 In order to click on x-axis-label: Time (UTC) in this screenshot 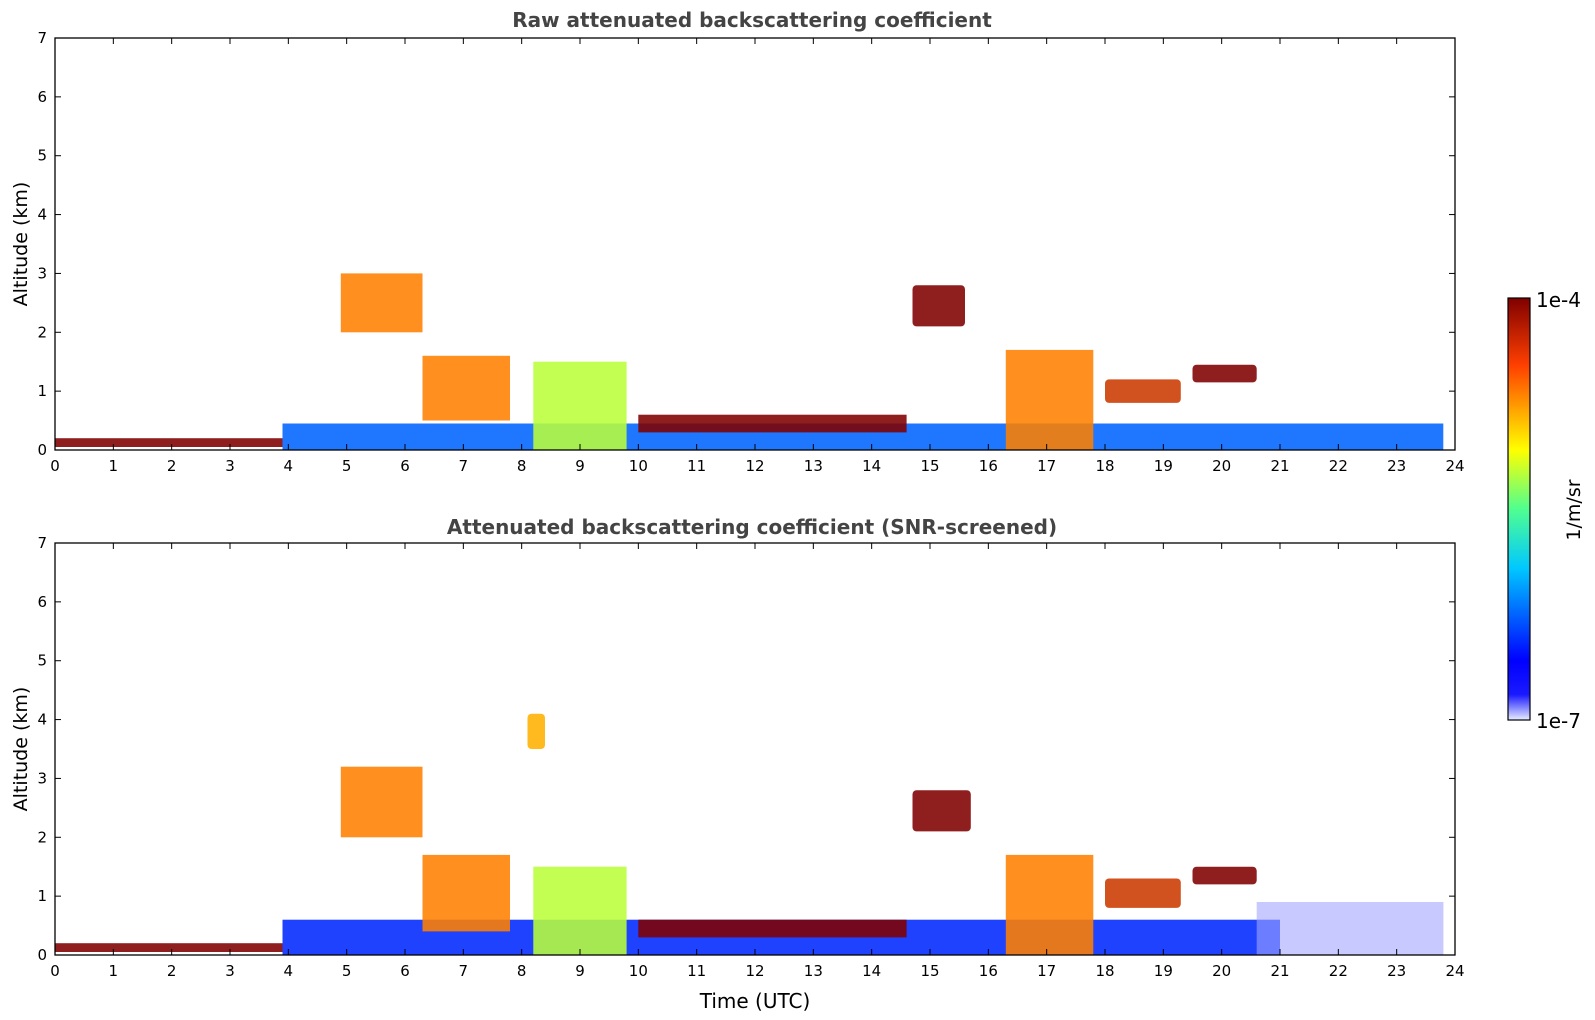, I will do `click(755, 1001)`.